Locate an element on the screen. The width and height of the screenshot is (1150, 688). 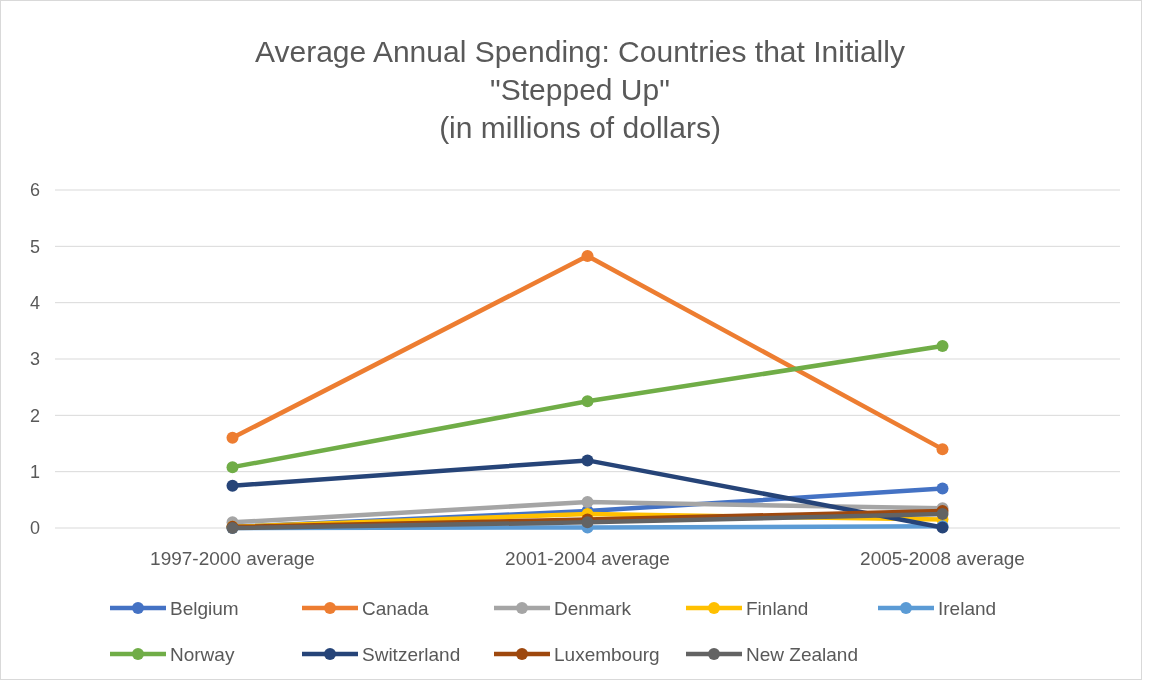
y-tick-label: 4 is located at coordinates (35, 302).